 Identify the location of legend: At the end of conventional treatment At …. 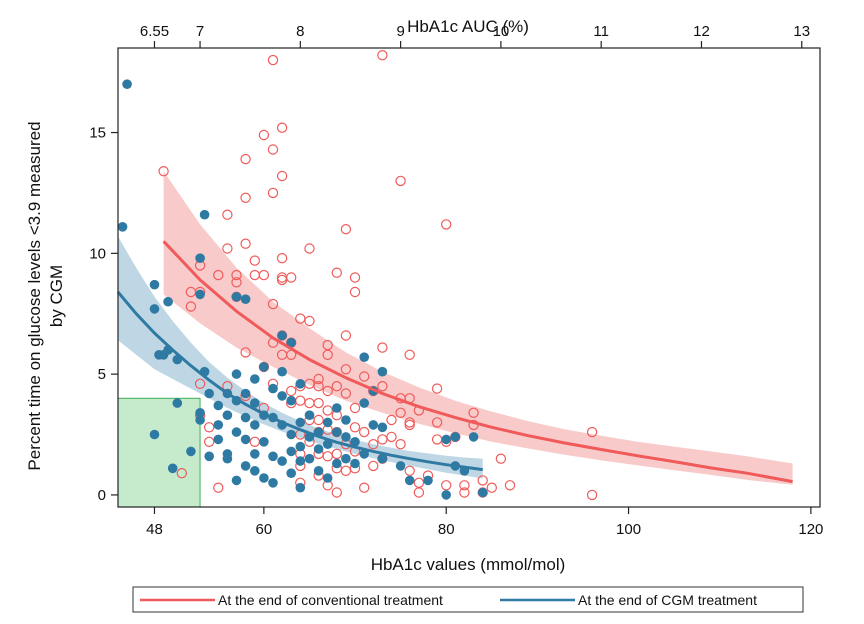
(468, 599).